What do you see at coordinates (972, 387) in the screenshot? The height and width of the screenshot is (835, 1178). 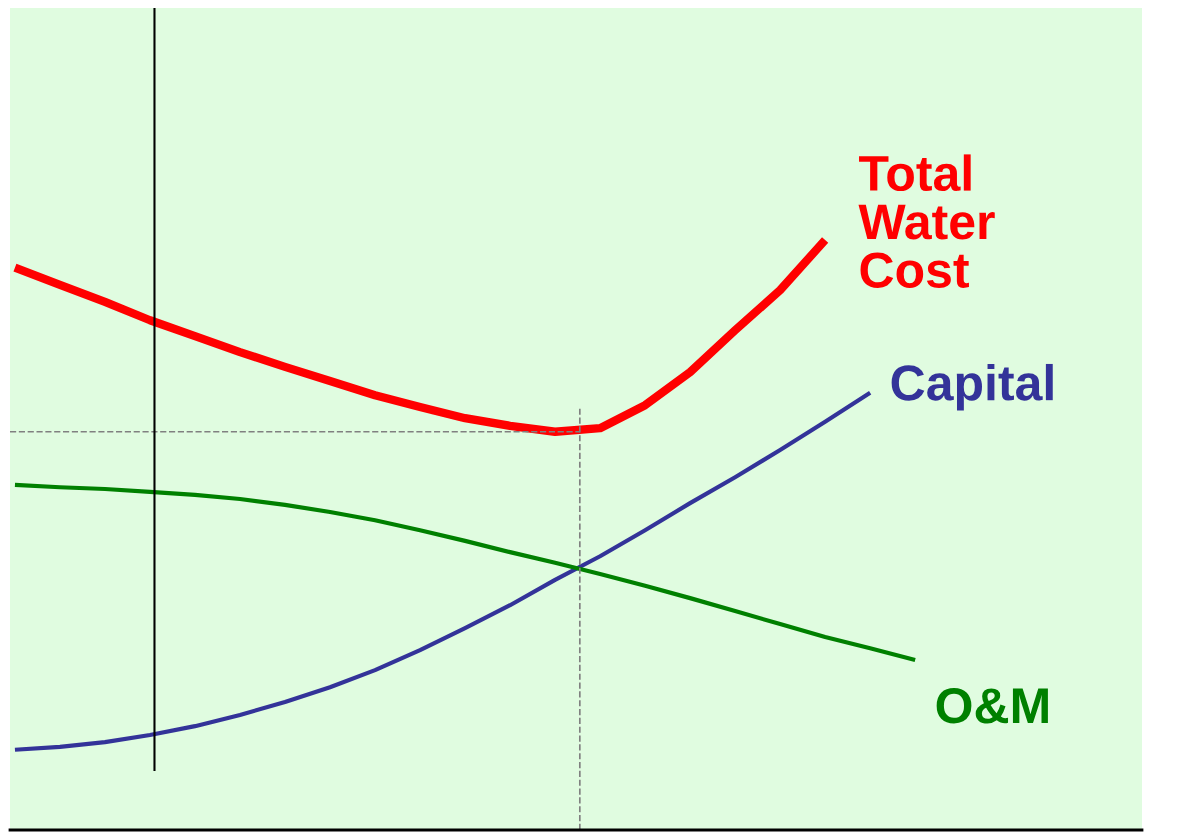 I see `series-label: Capital` at bounding box center [972, 387].